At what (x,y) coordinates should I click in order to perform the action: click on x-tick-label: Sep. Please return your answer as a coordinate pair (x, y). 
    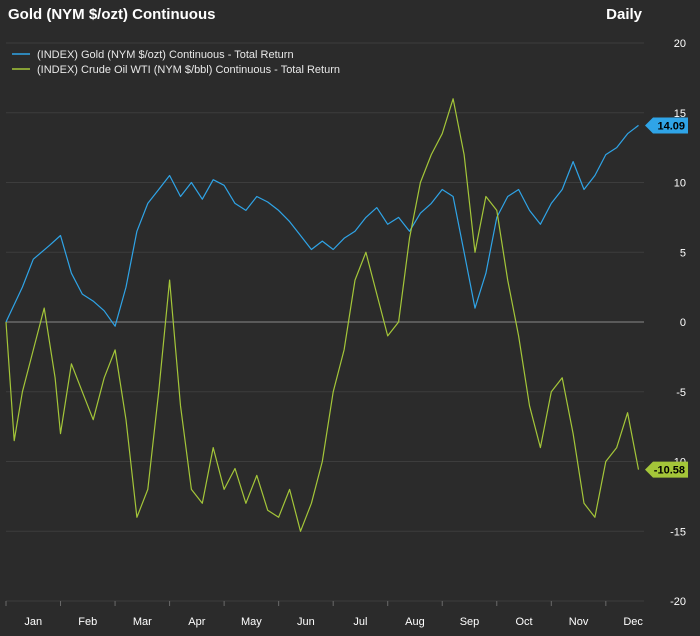
    Looking at the image, I should click on (470, 622).